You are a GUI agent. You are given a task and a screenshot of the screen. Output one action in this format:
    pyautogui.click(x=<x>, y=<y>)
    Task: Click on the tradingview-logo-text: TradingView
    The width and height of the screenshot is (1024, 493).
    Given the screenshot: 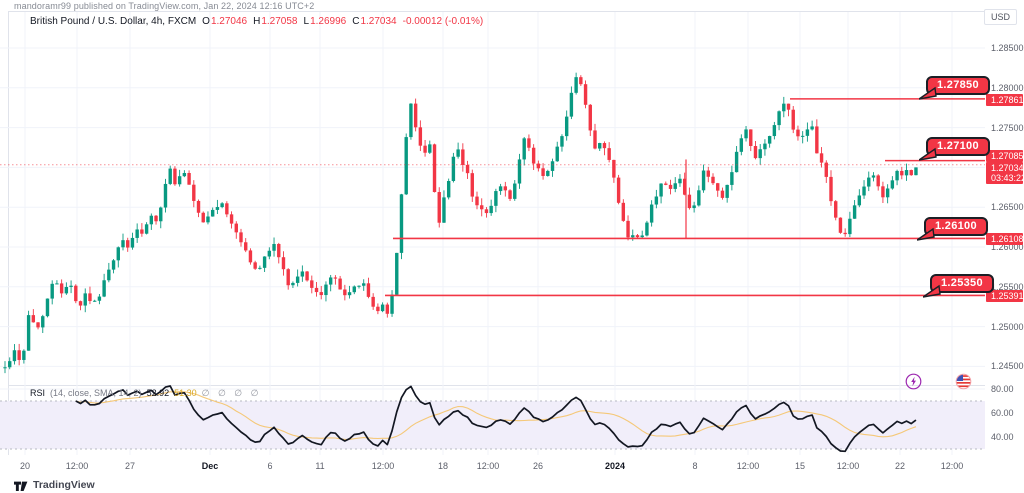 What is the action you would take?
    pyautogui.click(x=64, y=485)
    